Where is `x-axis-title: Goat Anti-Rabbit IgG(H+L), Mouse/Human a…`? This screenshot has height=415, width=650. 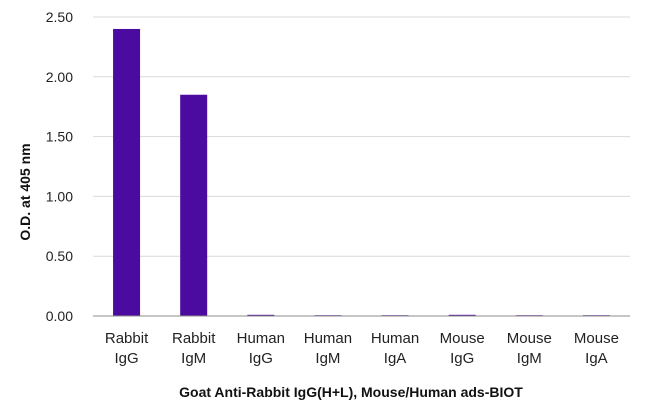 x-axis-title: Goat Anti-Rabbit IgG(H+L), Mouse/Human a… is located at coordinates (351, 392).